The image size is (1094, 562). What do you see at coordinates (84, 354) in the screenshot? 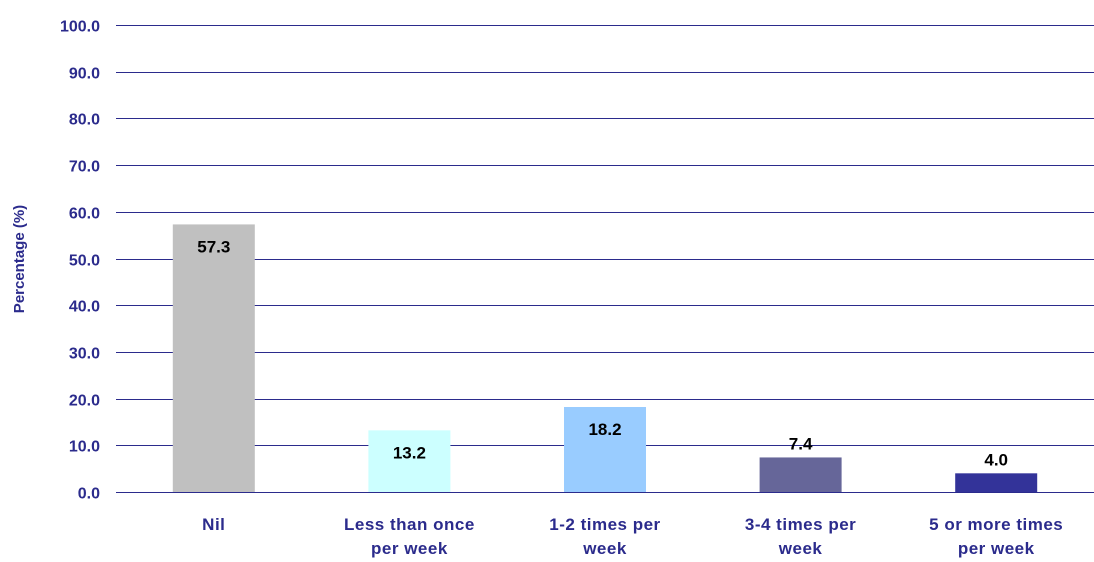
I see `y-tick-label: 30.0` at bounding box center [84, 354].